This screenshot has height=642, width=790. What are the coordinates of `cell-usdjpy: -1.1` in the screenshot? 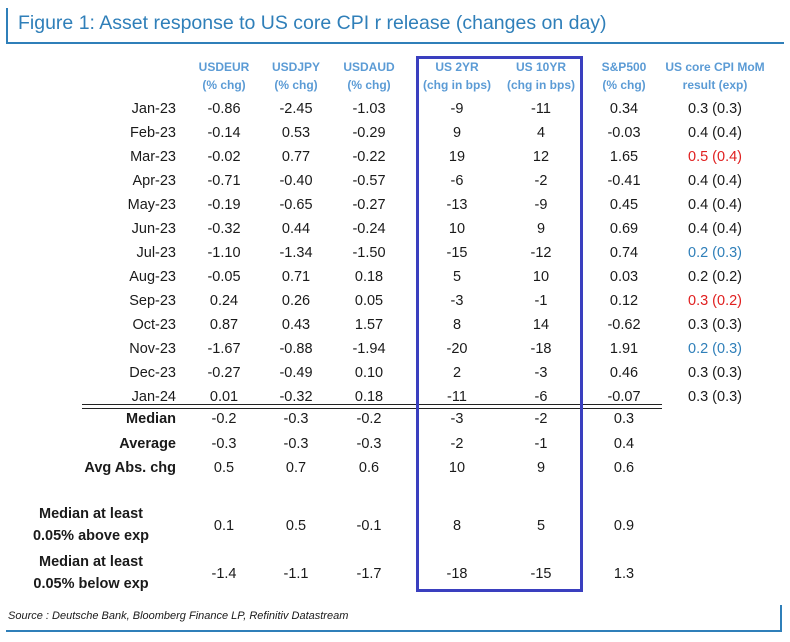 It's located at (296, 574).